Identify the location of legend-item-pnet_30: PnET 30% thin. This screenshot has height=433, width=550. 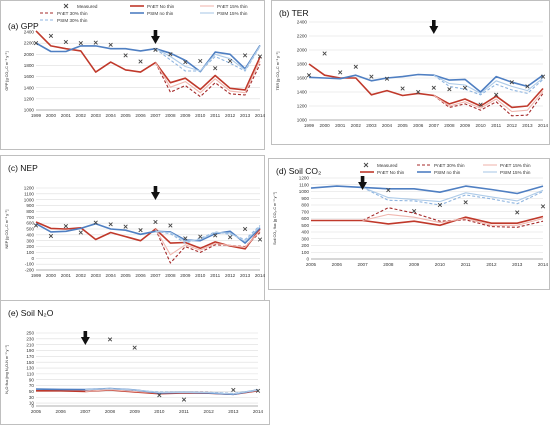
(64, 13).